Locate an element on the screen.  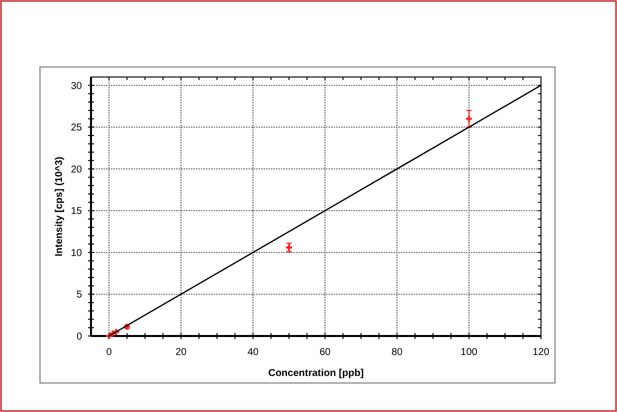
x-tick-label: 120 is located at coordinates (541, 352).